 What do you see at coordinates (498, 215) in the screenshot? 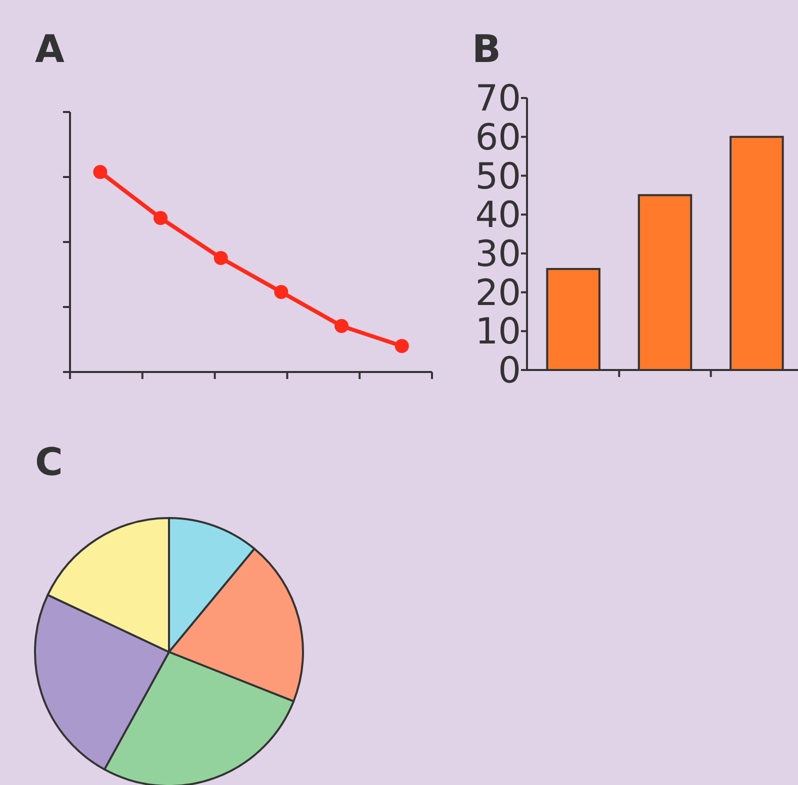
I see `y-tick-label: 40` at bounding box center [498, 215].